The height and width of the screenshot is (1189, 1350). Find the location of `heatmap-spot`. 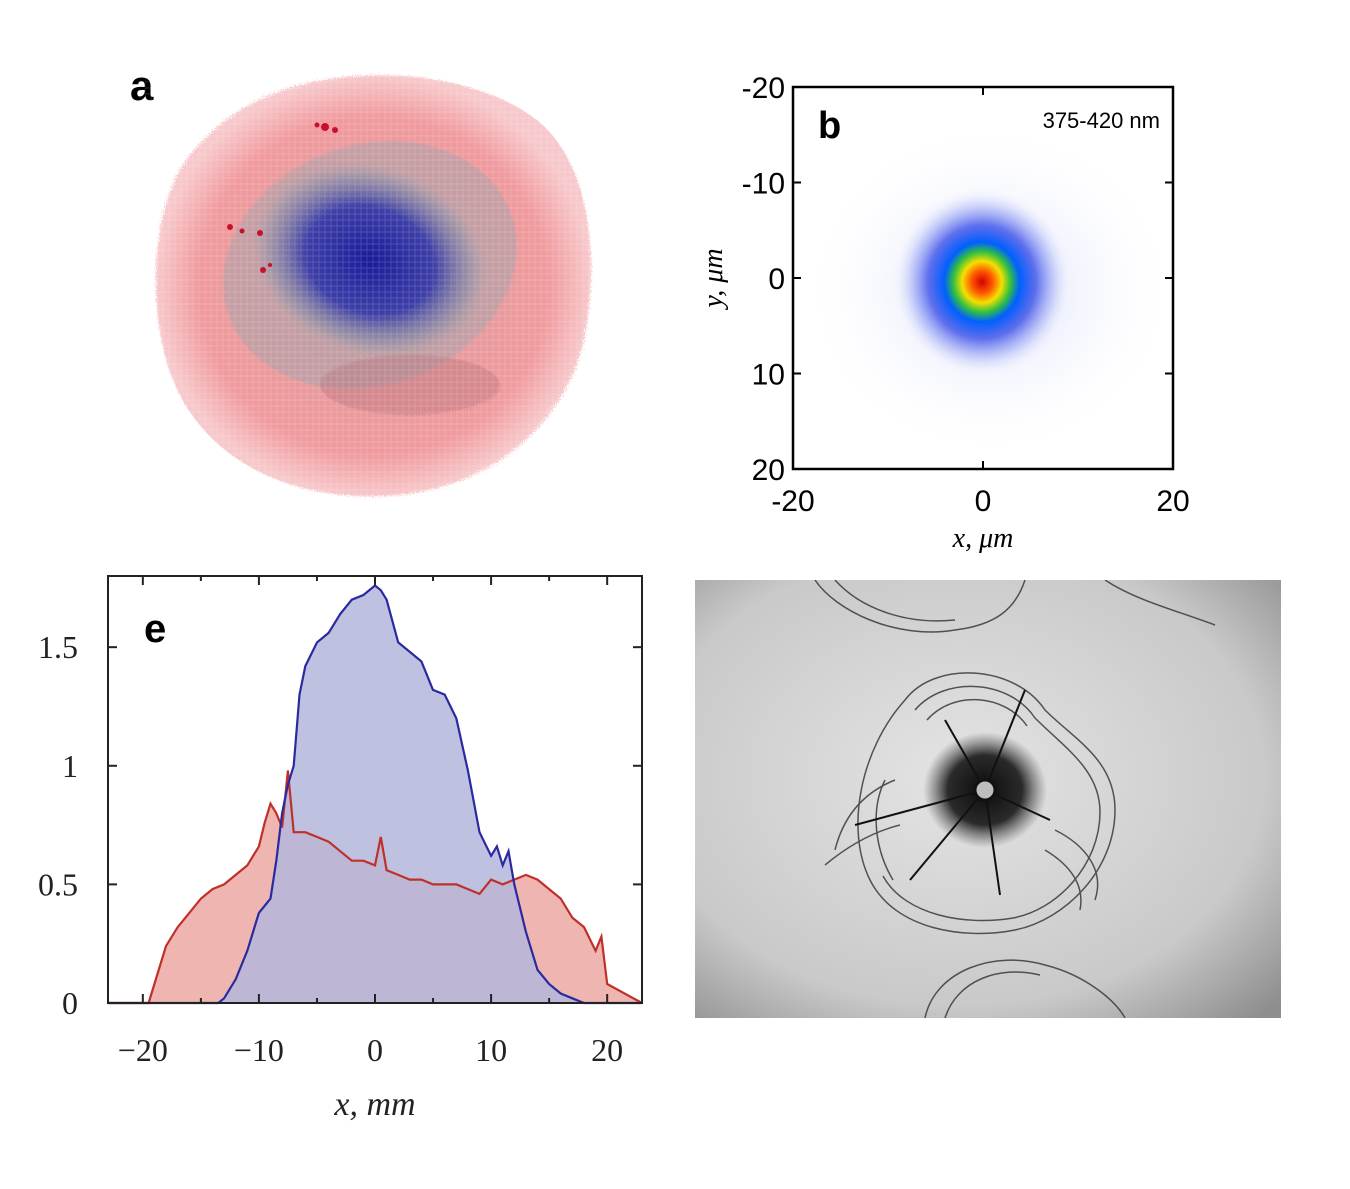

heatmap-spot is located at coordinates (982, 282).